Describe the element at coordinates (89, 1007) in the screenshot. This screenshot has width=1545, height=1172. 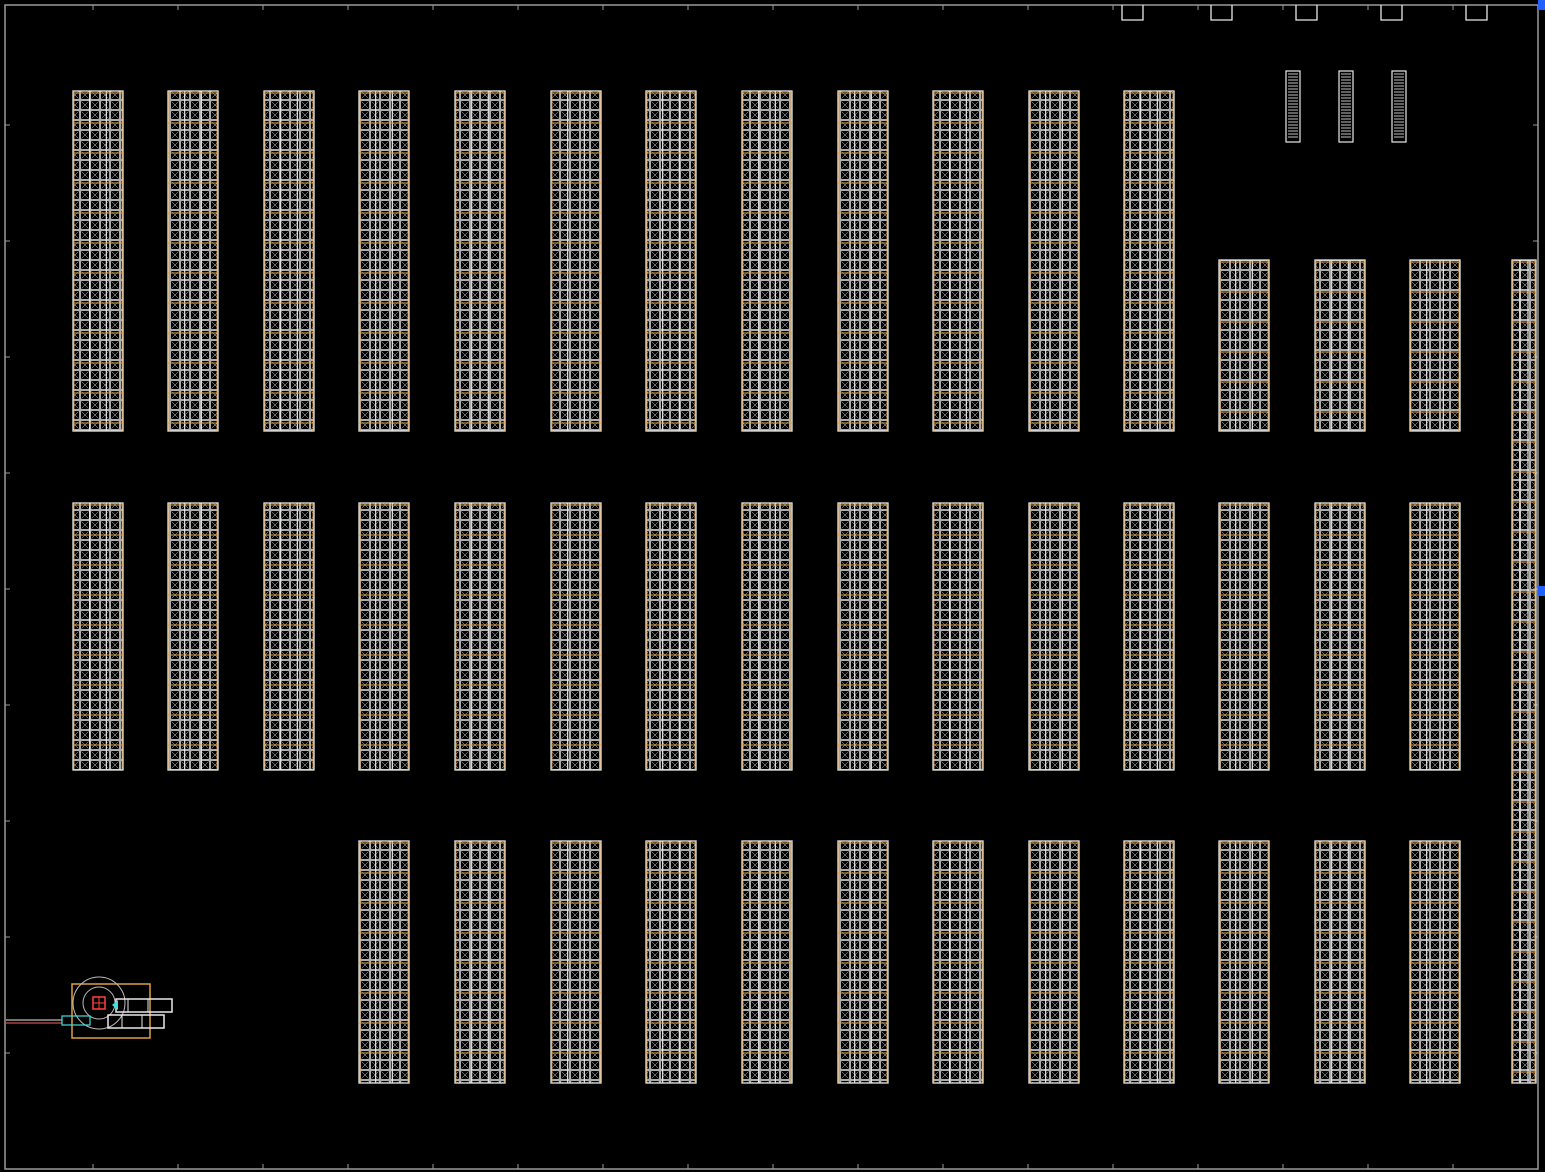
I see `forklift-equipment-icon` at that location.